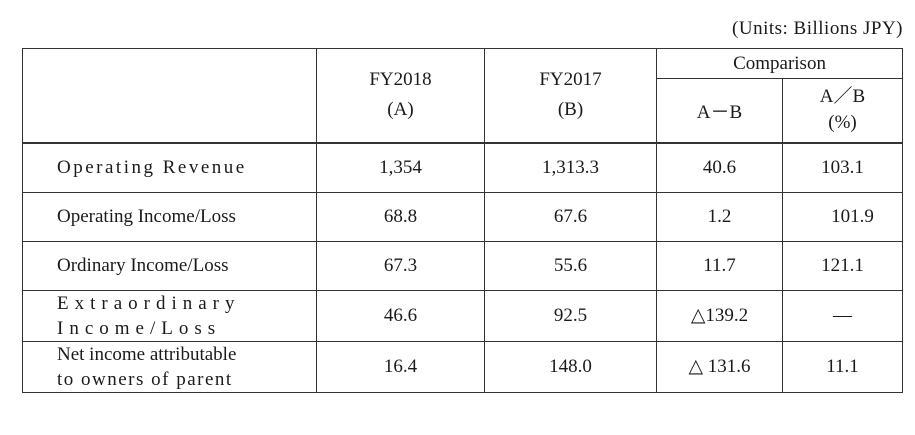  Describe the element at coordinates (842, 167) in the screenshot. I see `cell-ratio: 103.1` at that location.